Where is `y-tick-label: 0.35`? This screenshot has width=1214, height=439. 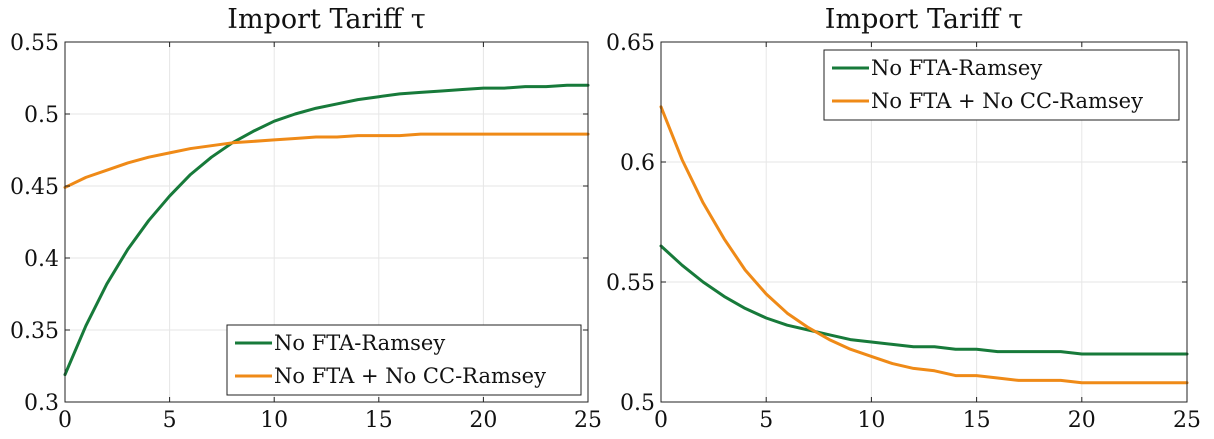 y-tick-label: 0.35 is located at coordinates (34, 331).